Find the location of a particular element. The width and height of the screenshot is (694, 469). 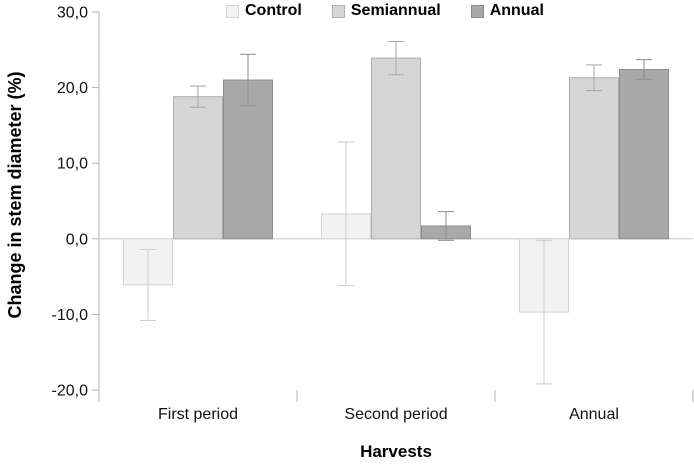

y-tick-label-10-0: -10,0 is located at coordinates (70, 315).